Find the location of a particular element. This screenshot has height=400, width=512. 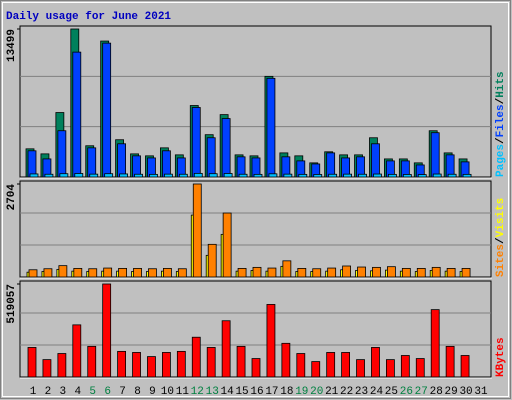

x-tick-label: 15 is located at coordinates (241, 392).